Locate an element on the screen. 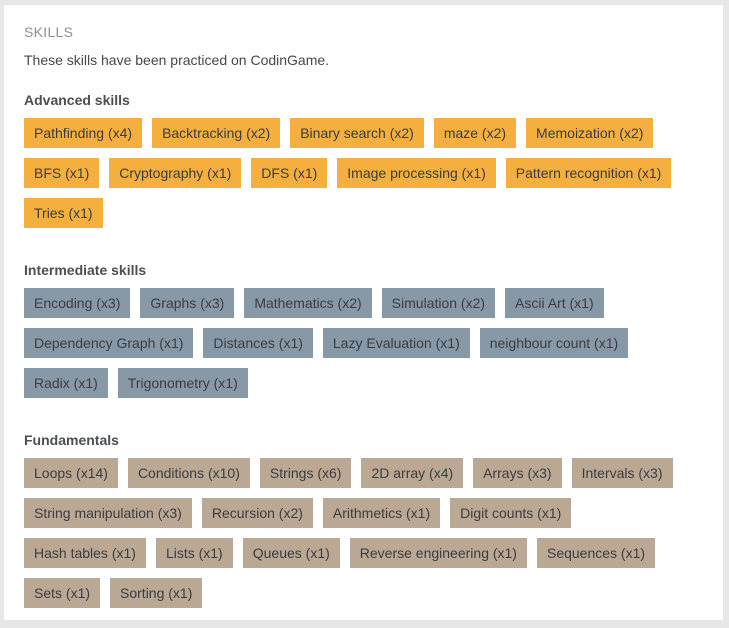  skill-tag: maze (x2) is located at coordinates (475, 133).